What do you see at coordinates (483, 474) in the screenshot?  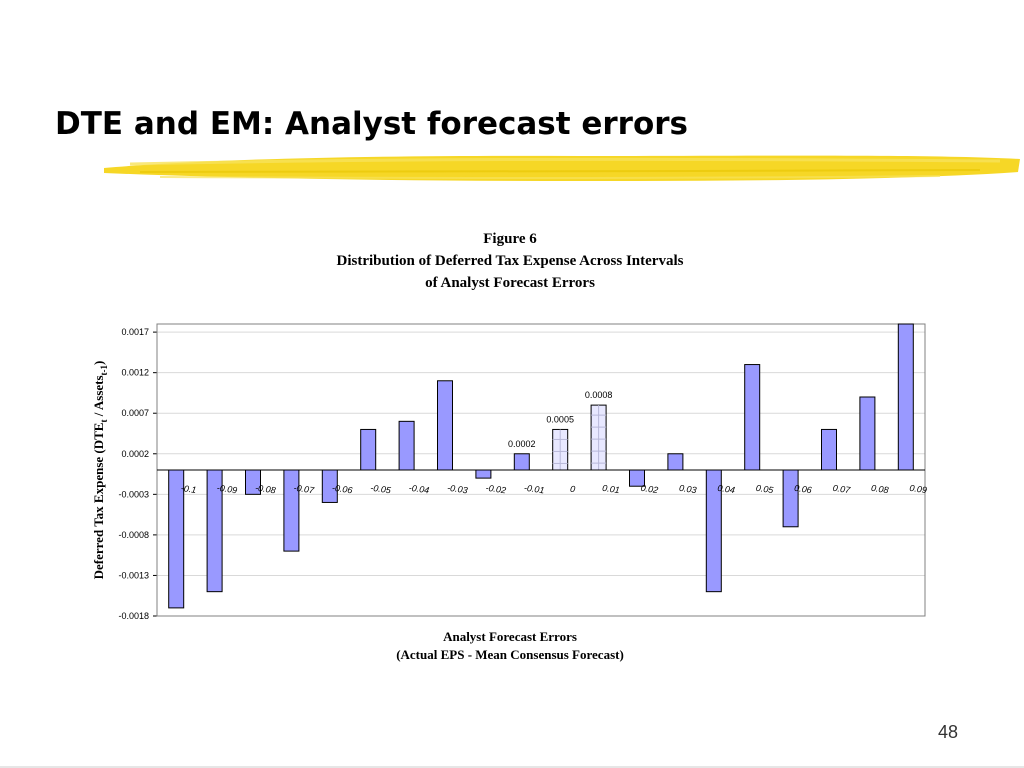 I see `bar--0.02` at bounding box center [483, 474].